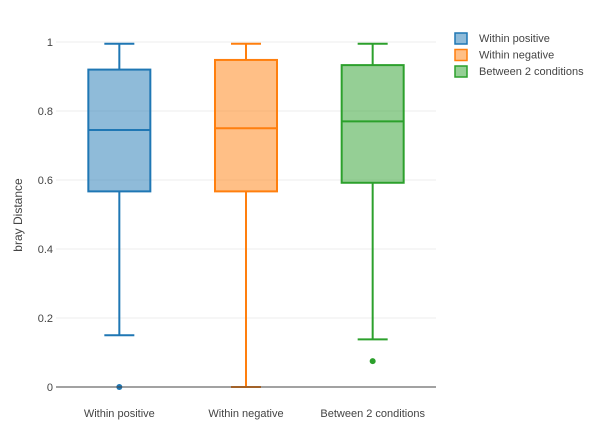 The width and height of the screenshot is (600, 446). I want to click on outlier-point, so click(372, 361).